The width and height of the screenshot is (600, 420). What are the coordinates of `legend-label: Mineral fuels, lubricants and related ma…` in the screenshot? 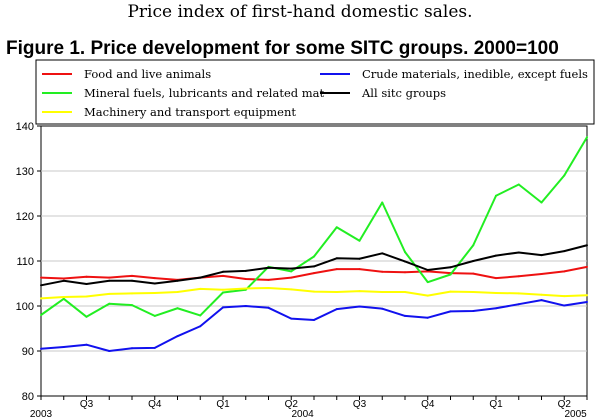 It's located at (204, 93).